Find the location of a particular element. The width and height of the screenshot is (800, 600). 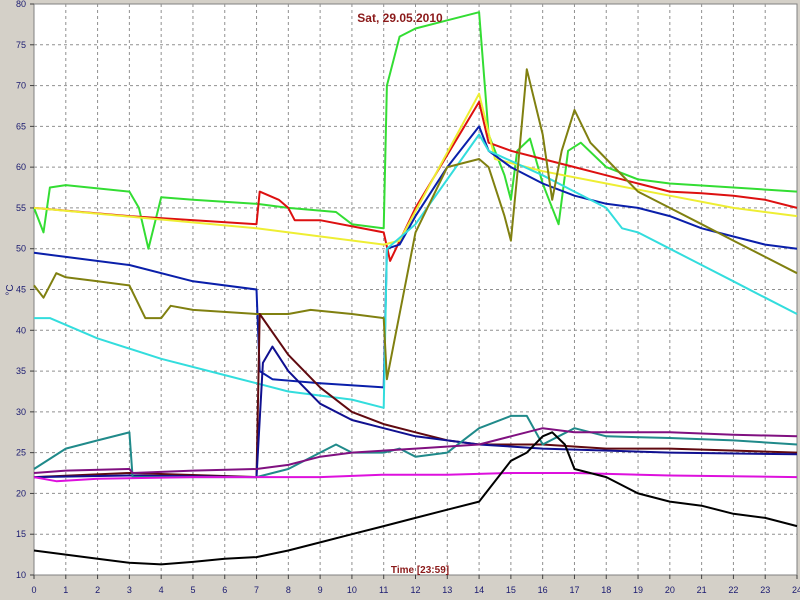

y-axis-ticks: 10 15 20 25 30 35 40 45 50 55 60 65 70 75 80 is located at coordinates (25, 290).